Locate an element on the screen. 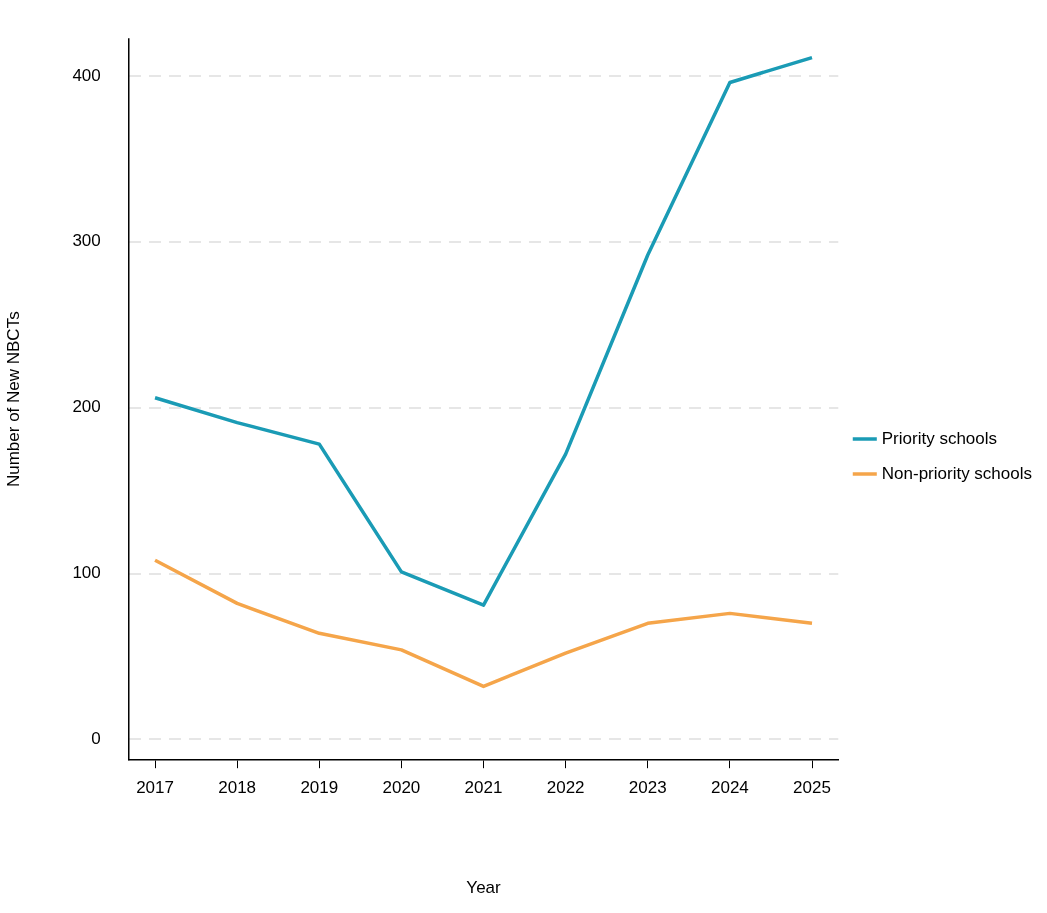  y-tick-label: 100 is located at coordinates (86, 573).